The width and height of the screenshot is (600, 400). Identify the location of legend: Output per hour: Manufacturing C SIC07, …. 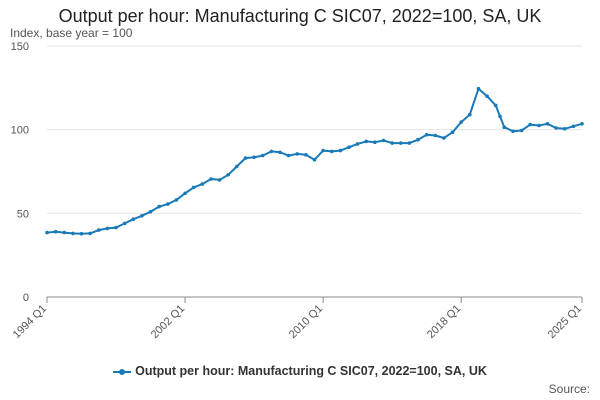
(300, 371).